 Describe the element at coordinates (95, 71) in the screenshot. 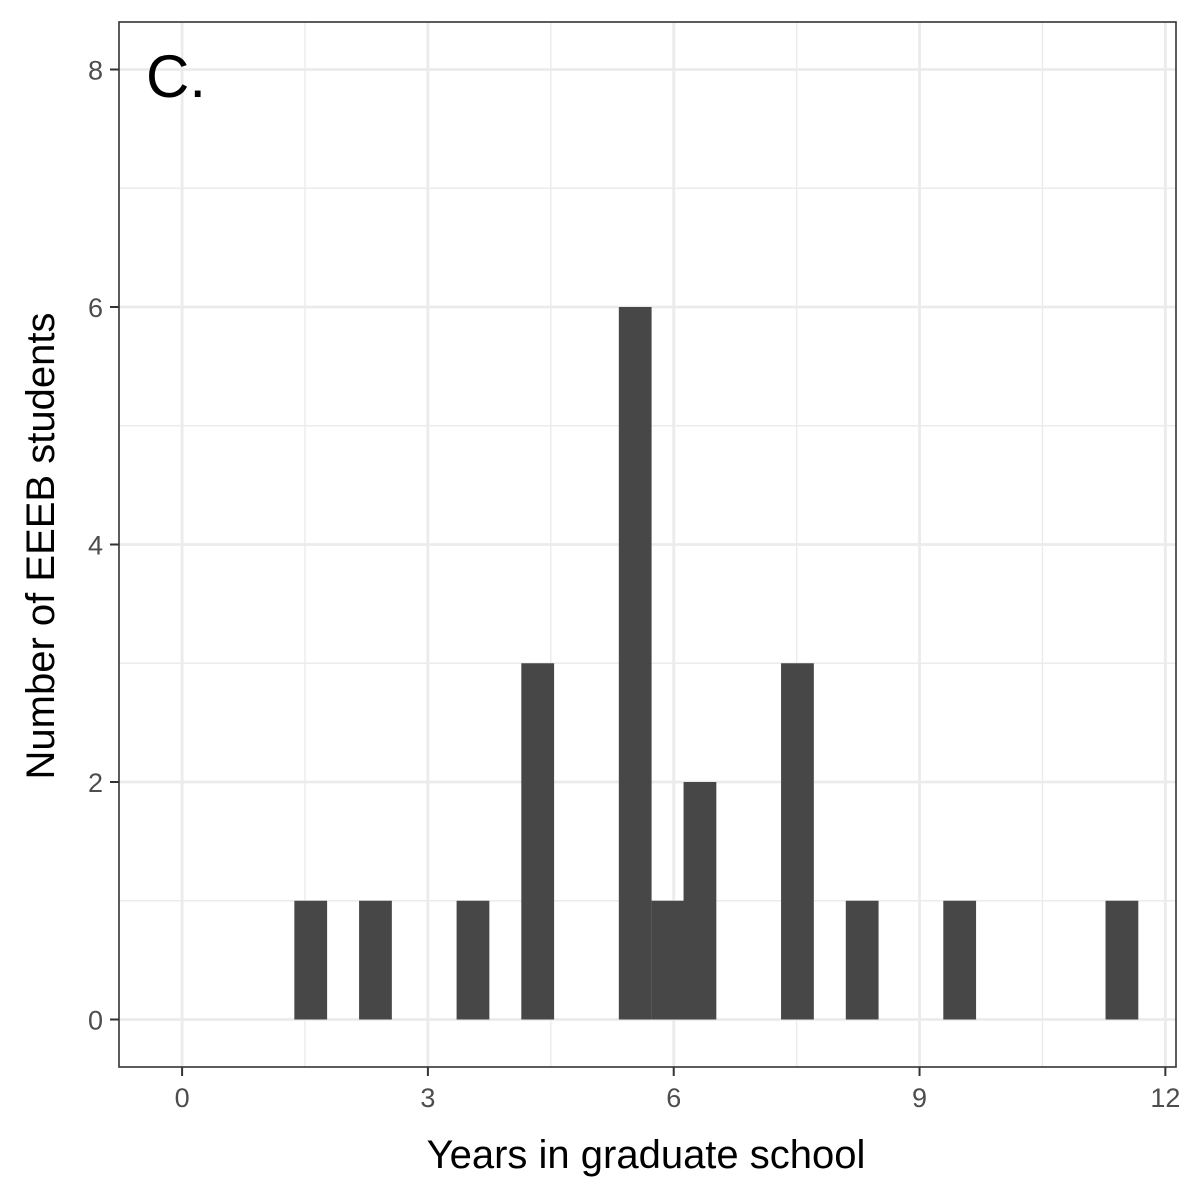

I see `y-tick-label: 8` at that location.